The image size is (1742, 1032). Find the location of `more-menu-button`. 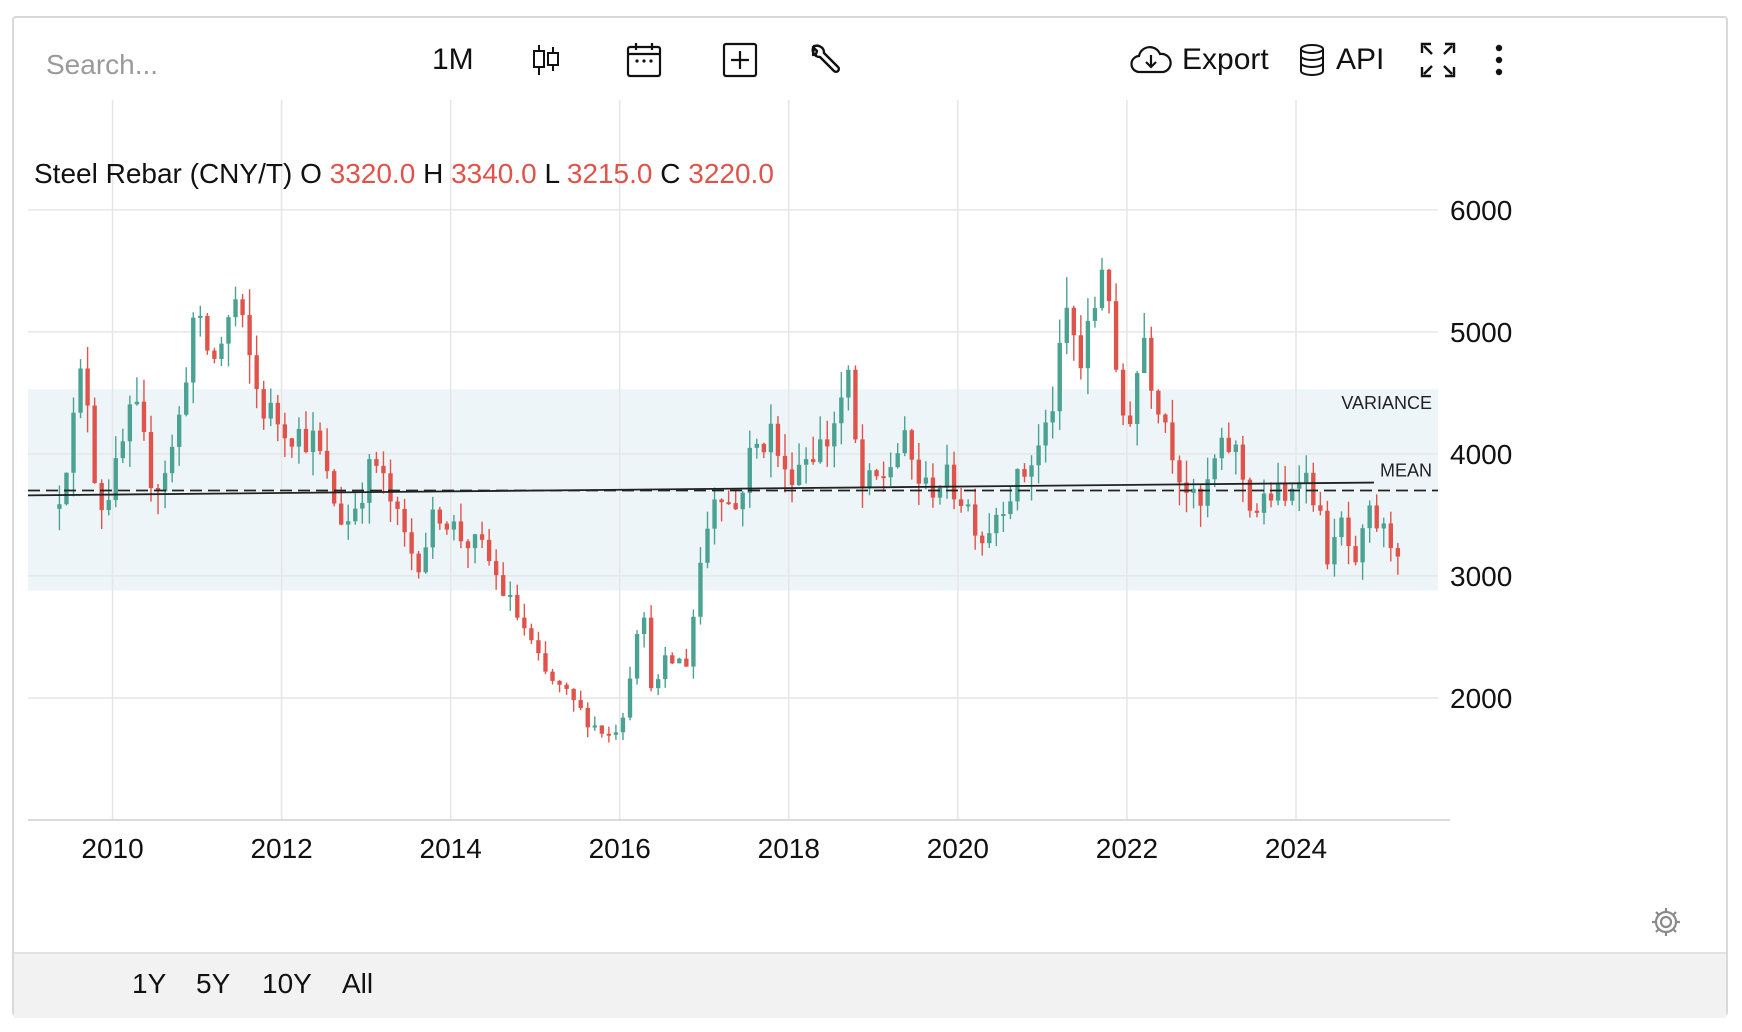

more-menu-button is located at coordinates (1499, 60).